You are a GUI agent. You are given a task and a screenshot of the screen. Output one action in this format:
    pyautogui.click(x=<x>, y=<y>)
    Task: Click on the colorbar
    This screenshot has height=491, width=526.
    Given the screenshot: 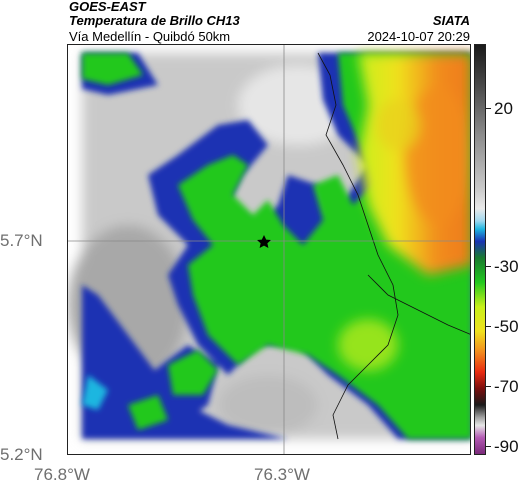 What is the action you would take?
    pyautogui.click(x=480, y=249)
    